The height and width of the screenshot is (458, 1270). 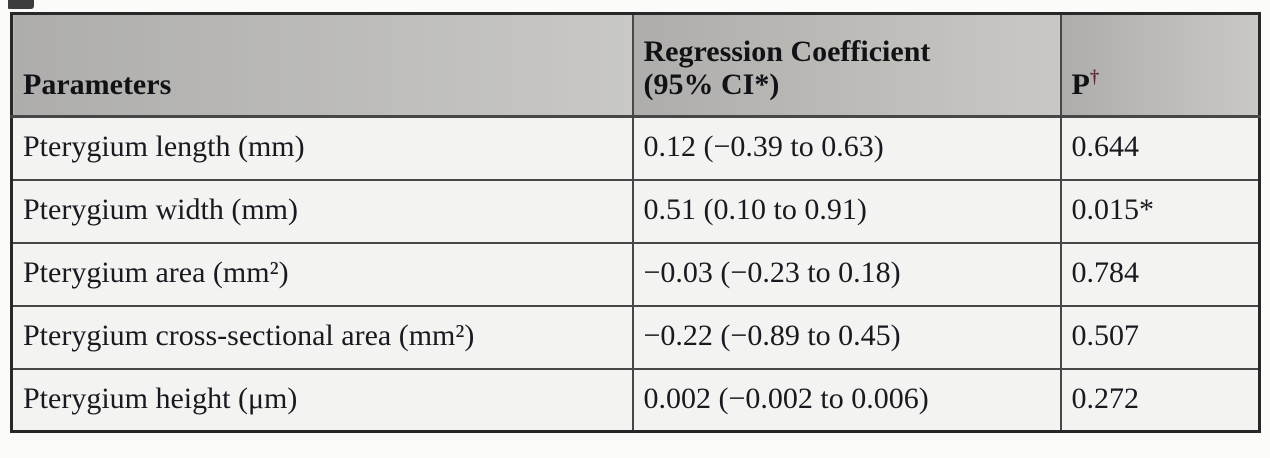 I want to click on cell-p-value: 0.507, so click(x=1160, y=337).